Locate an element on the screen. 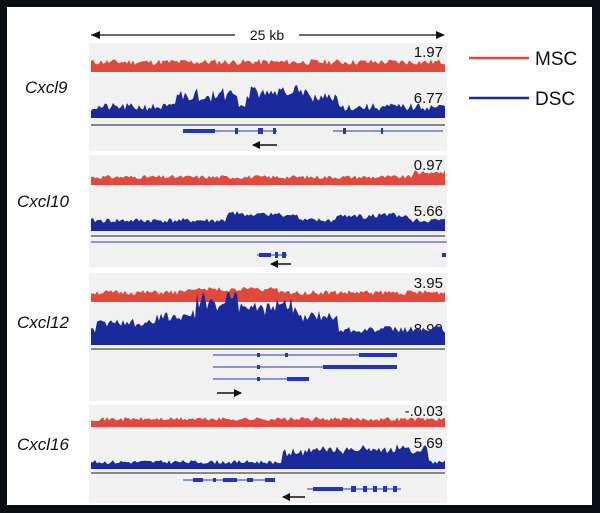 This screenshot has width=600, height=513. dsc-value-label: 5.69 is located at coordinates (428, 443).